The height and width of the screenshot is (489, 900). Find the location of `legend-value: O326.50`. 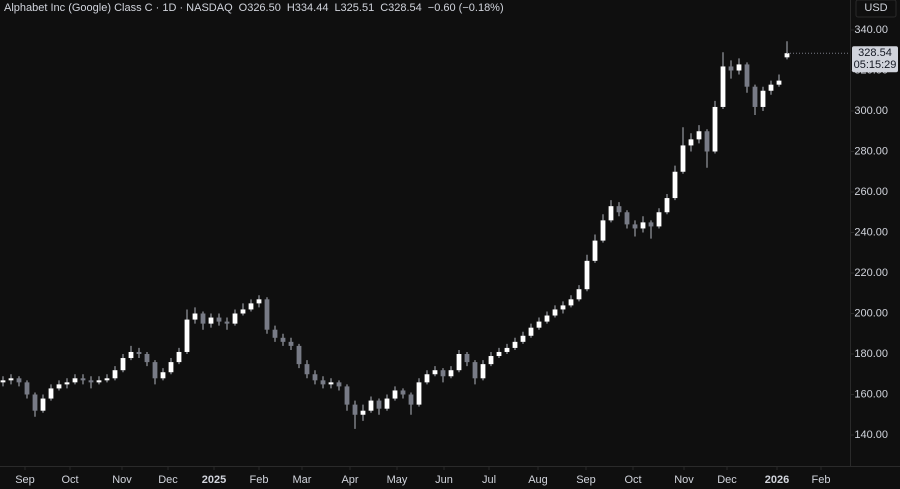

legend-value: O326.50 is located at coordinates (260, 8).